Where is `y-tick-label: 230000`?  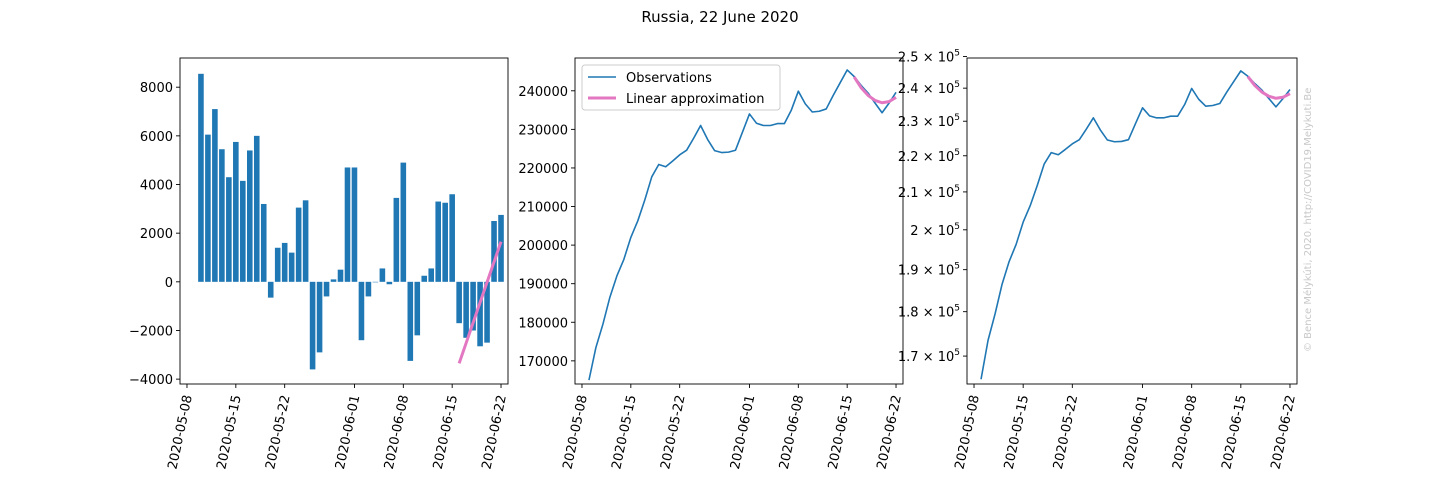 y-tick-label: 230000 is located at coordinates (543, 130).